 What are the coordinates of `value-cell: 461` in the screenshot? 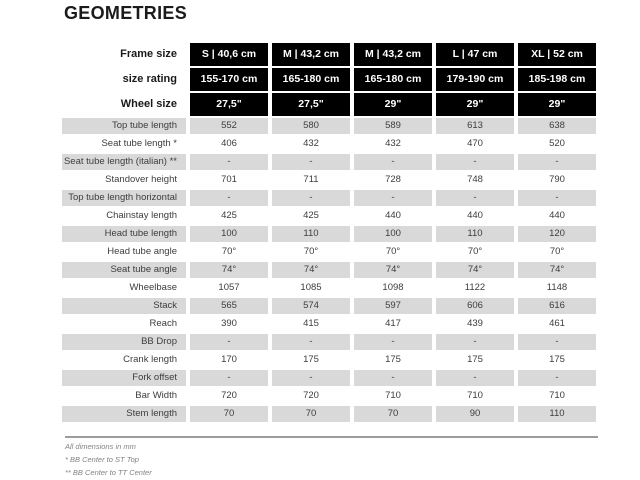 It's located at (557, 323).